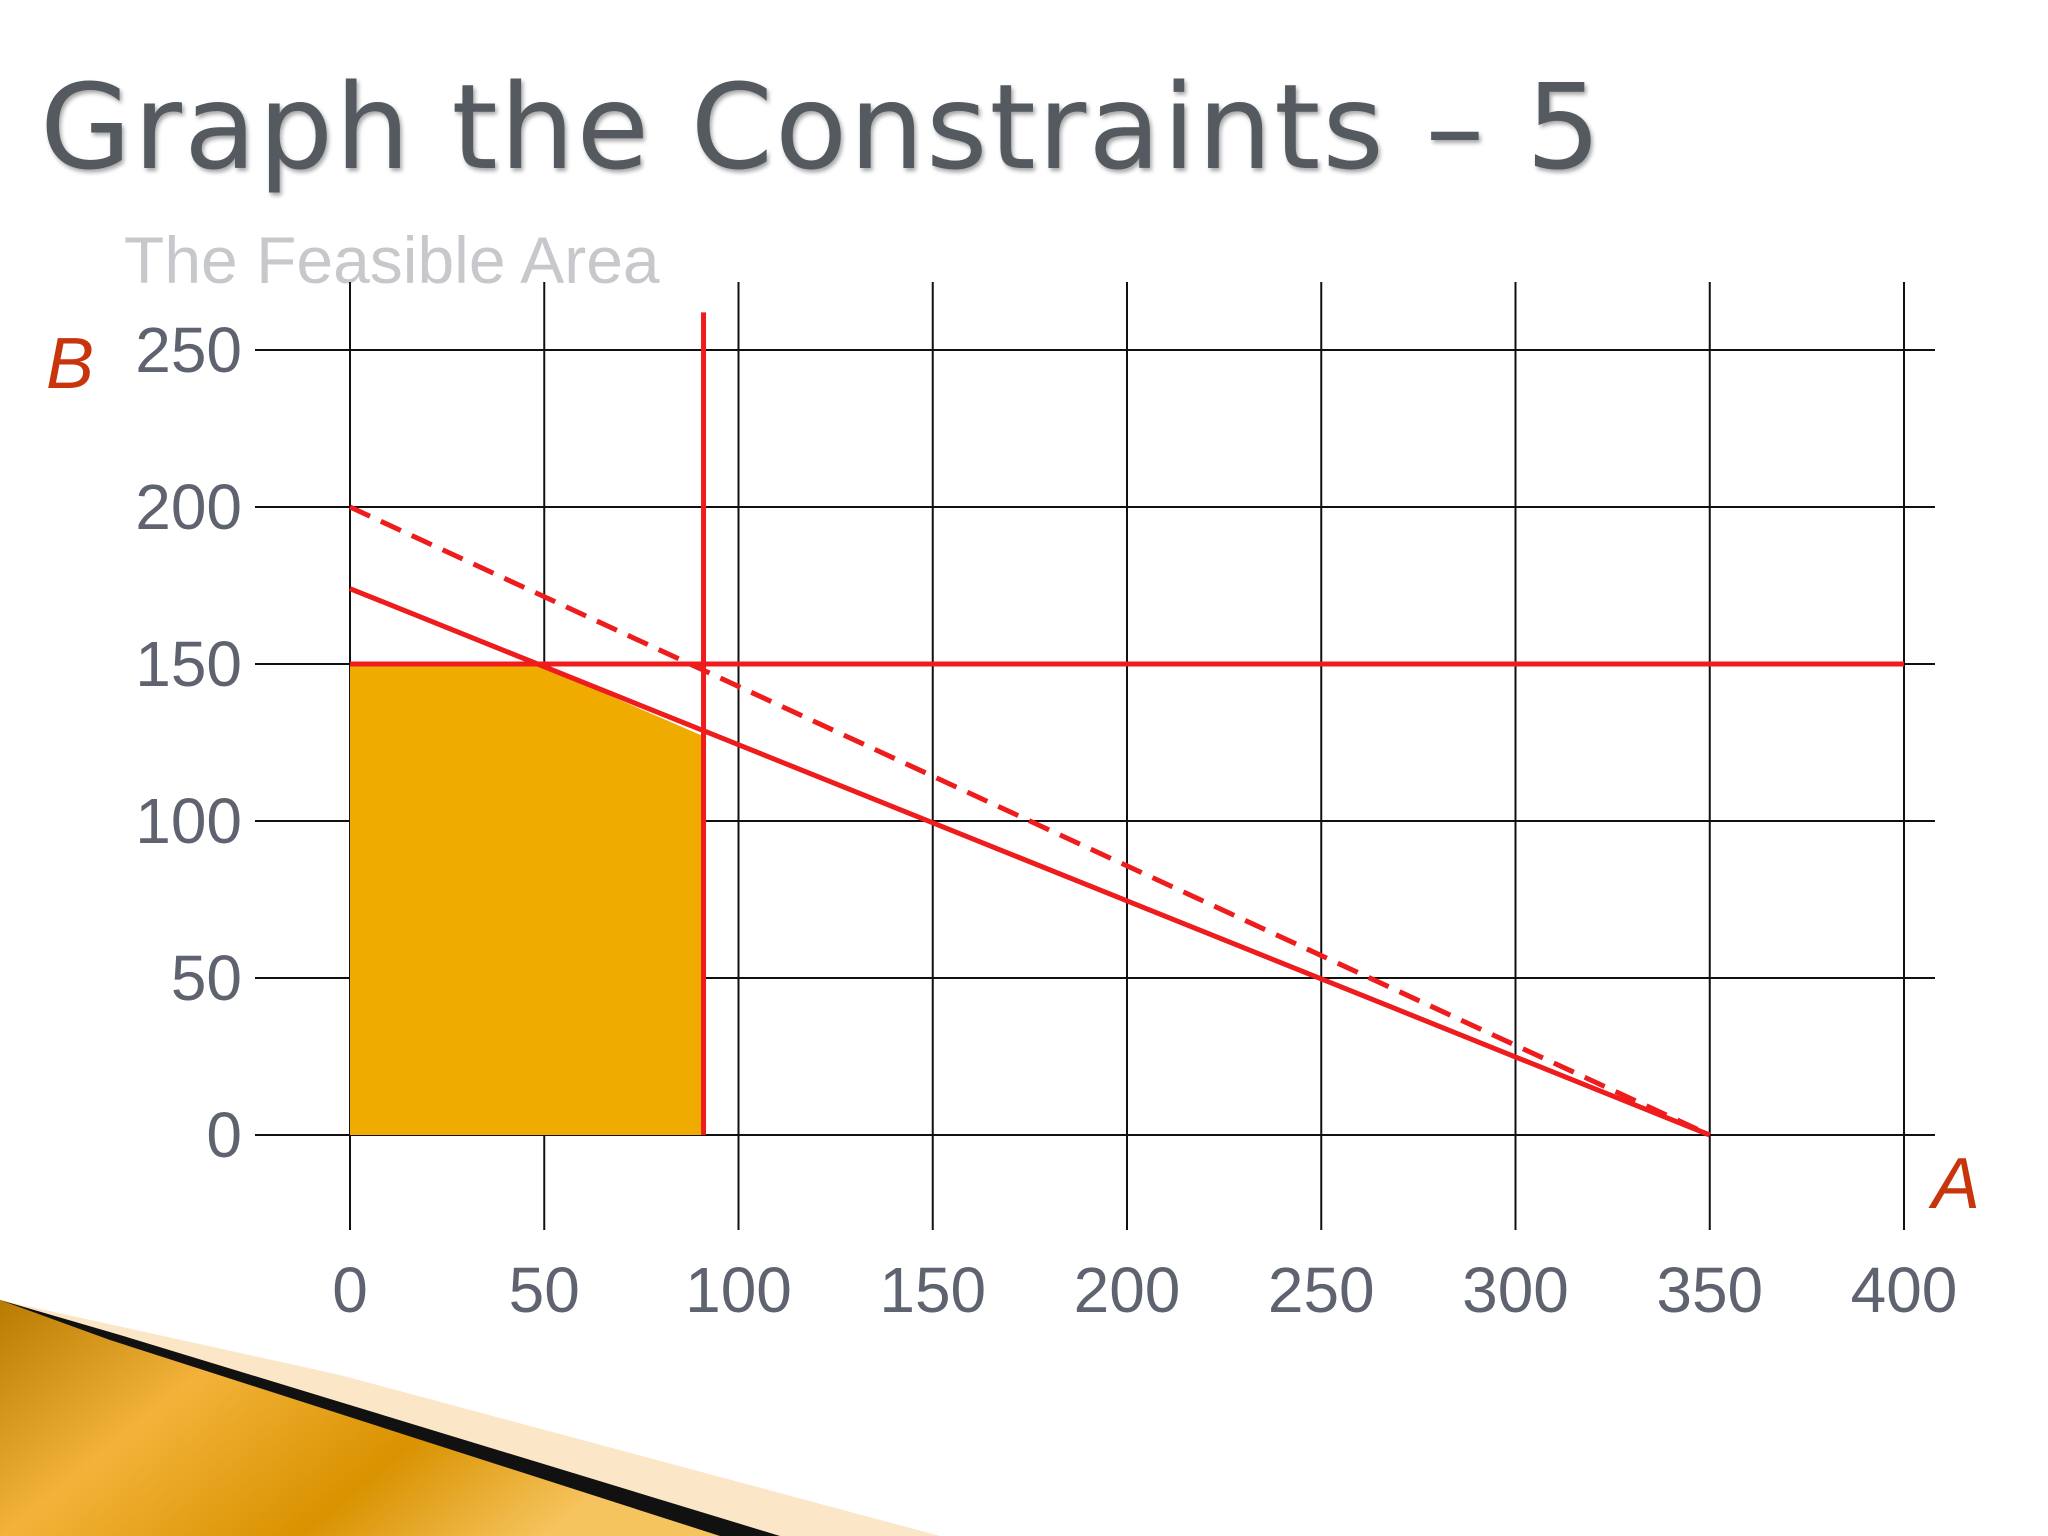  Describe the element at coordinates (1709, 1290) in the screenshot. I see `x-tick-label-350: 350` at that location.